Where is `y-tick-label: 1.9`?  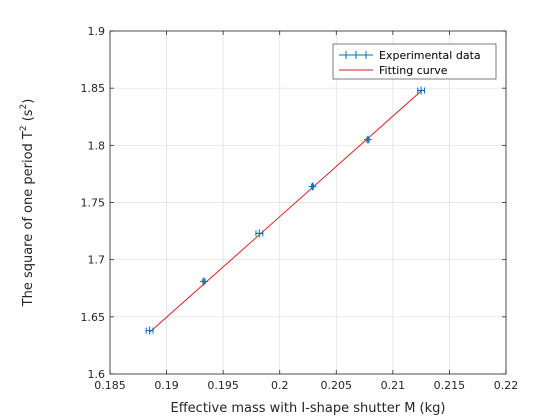 y-tick-label: 1.9 is located at coordinates (97, 31).